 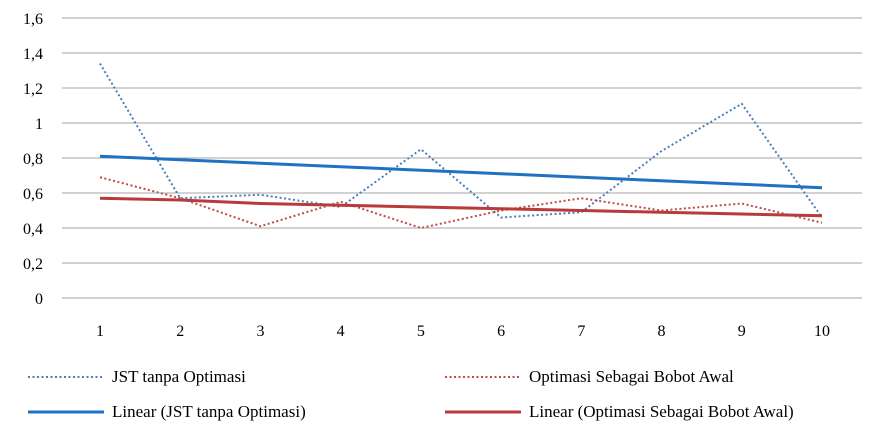 What do you see at coordinates (39, 299) in the screenshot?
I see `y-tick-label: 0` at bounding box center [39, 299].